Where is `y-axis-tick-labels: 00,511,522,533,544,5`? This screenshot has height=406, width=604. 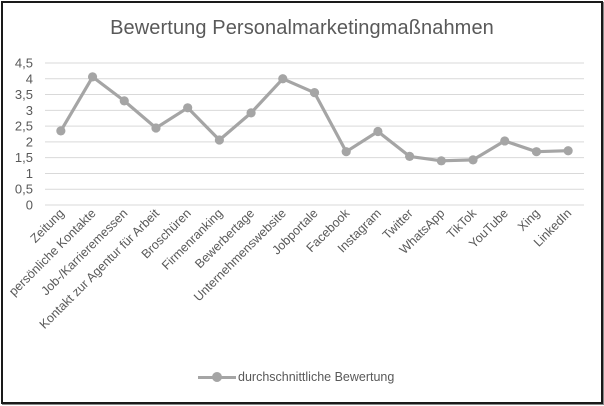 y-axis-tick-labels: 00,511,522,533,544,5 is located at coordinates (24, 134).